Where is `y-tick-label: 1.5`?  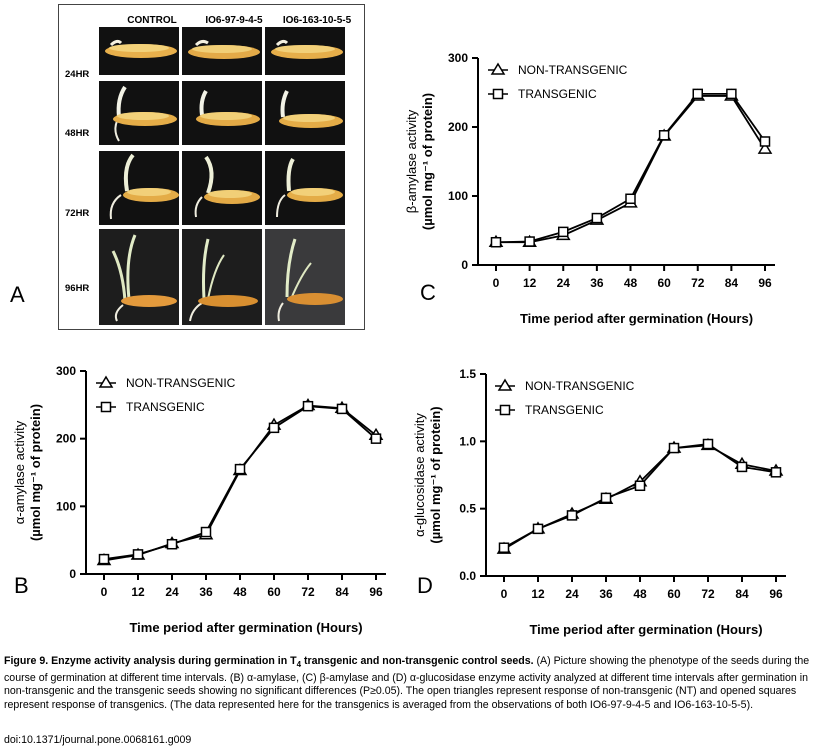
y-tick-label: 1.5 is located at coordinates (467, 374).